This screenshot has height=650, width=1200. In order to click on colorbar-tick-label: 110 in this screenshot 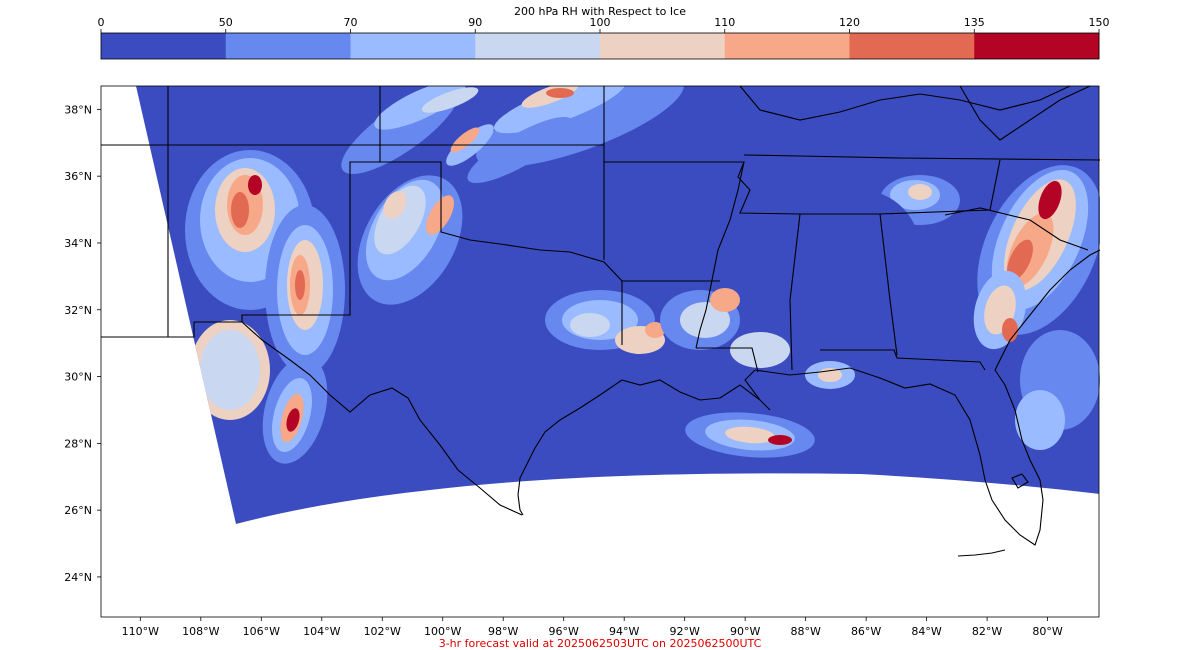, I will do `click(724, 22)`.